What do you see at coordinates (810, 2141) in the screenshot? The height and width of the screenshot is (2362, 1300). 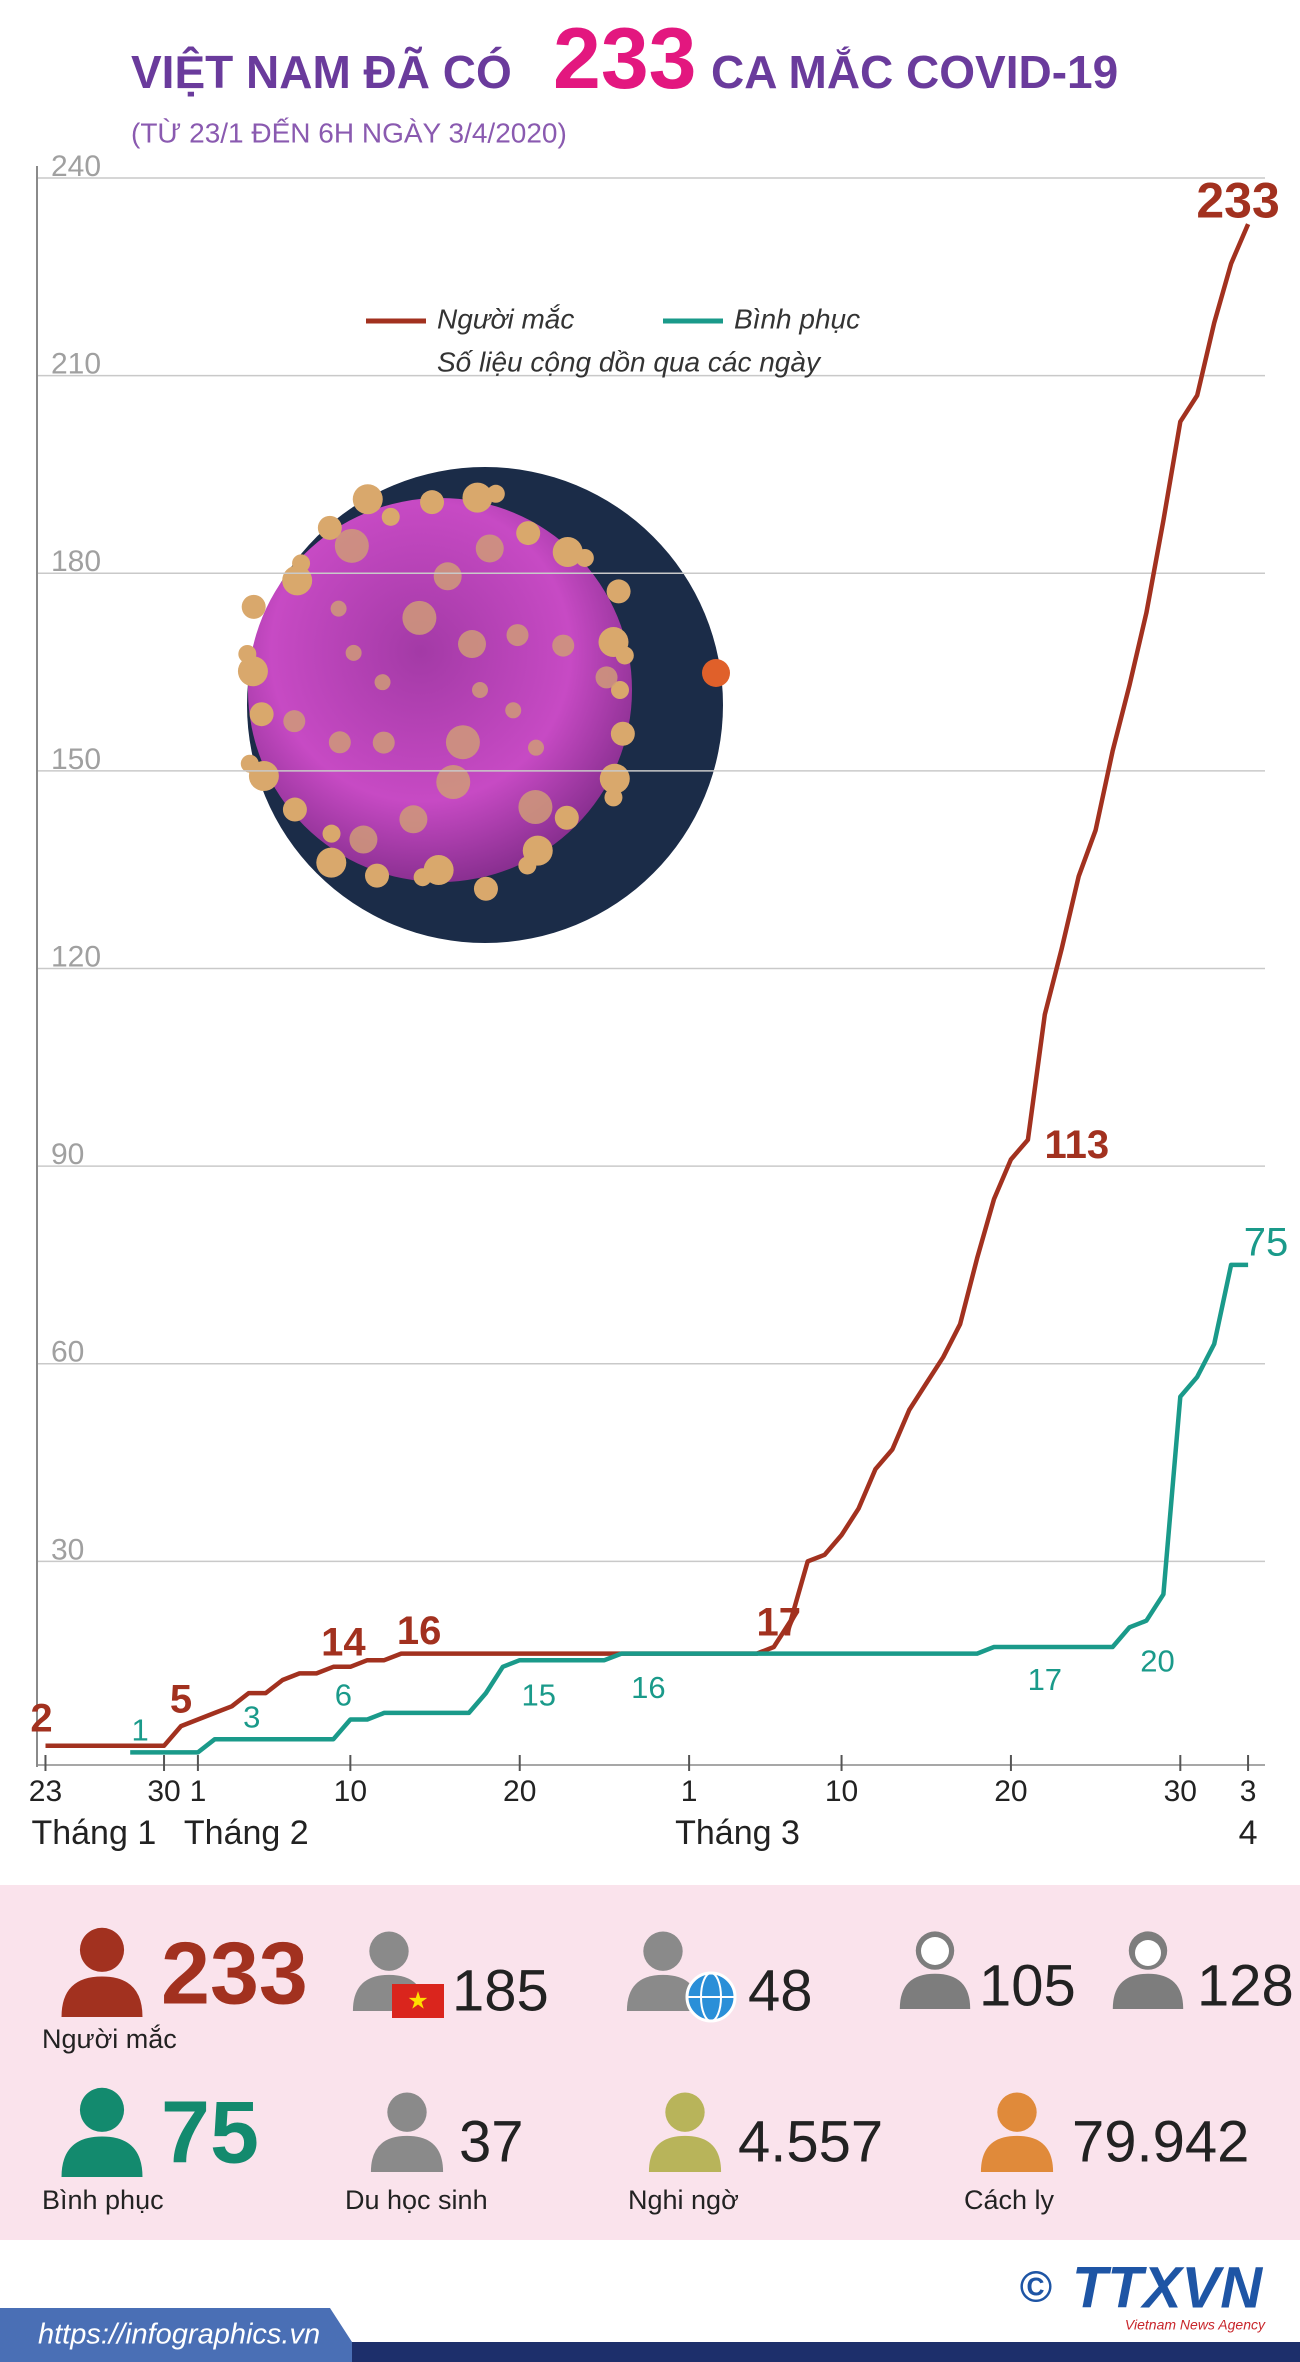 I see `stat-value: 4.557` at bounding box center [810, 2141].